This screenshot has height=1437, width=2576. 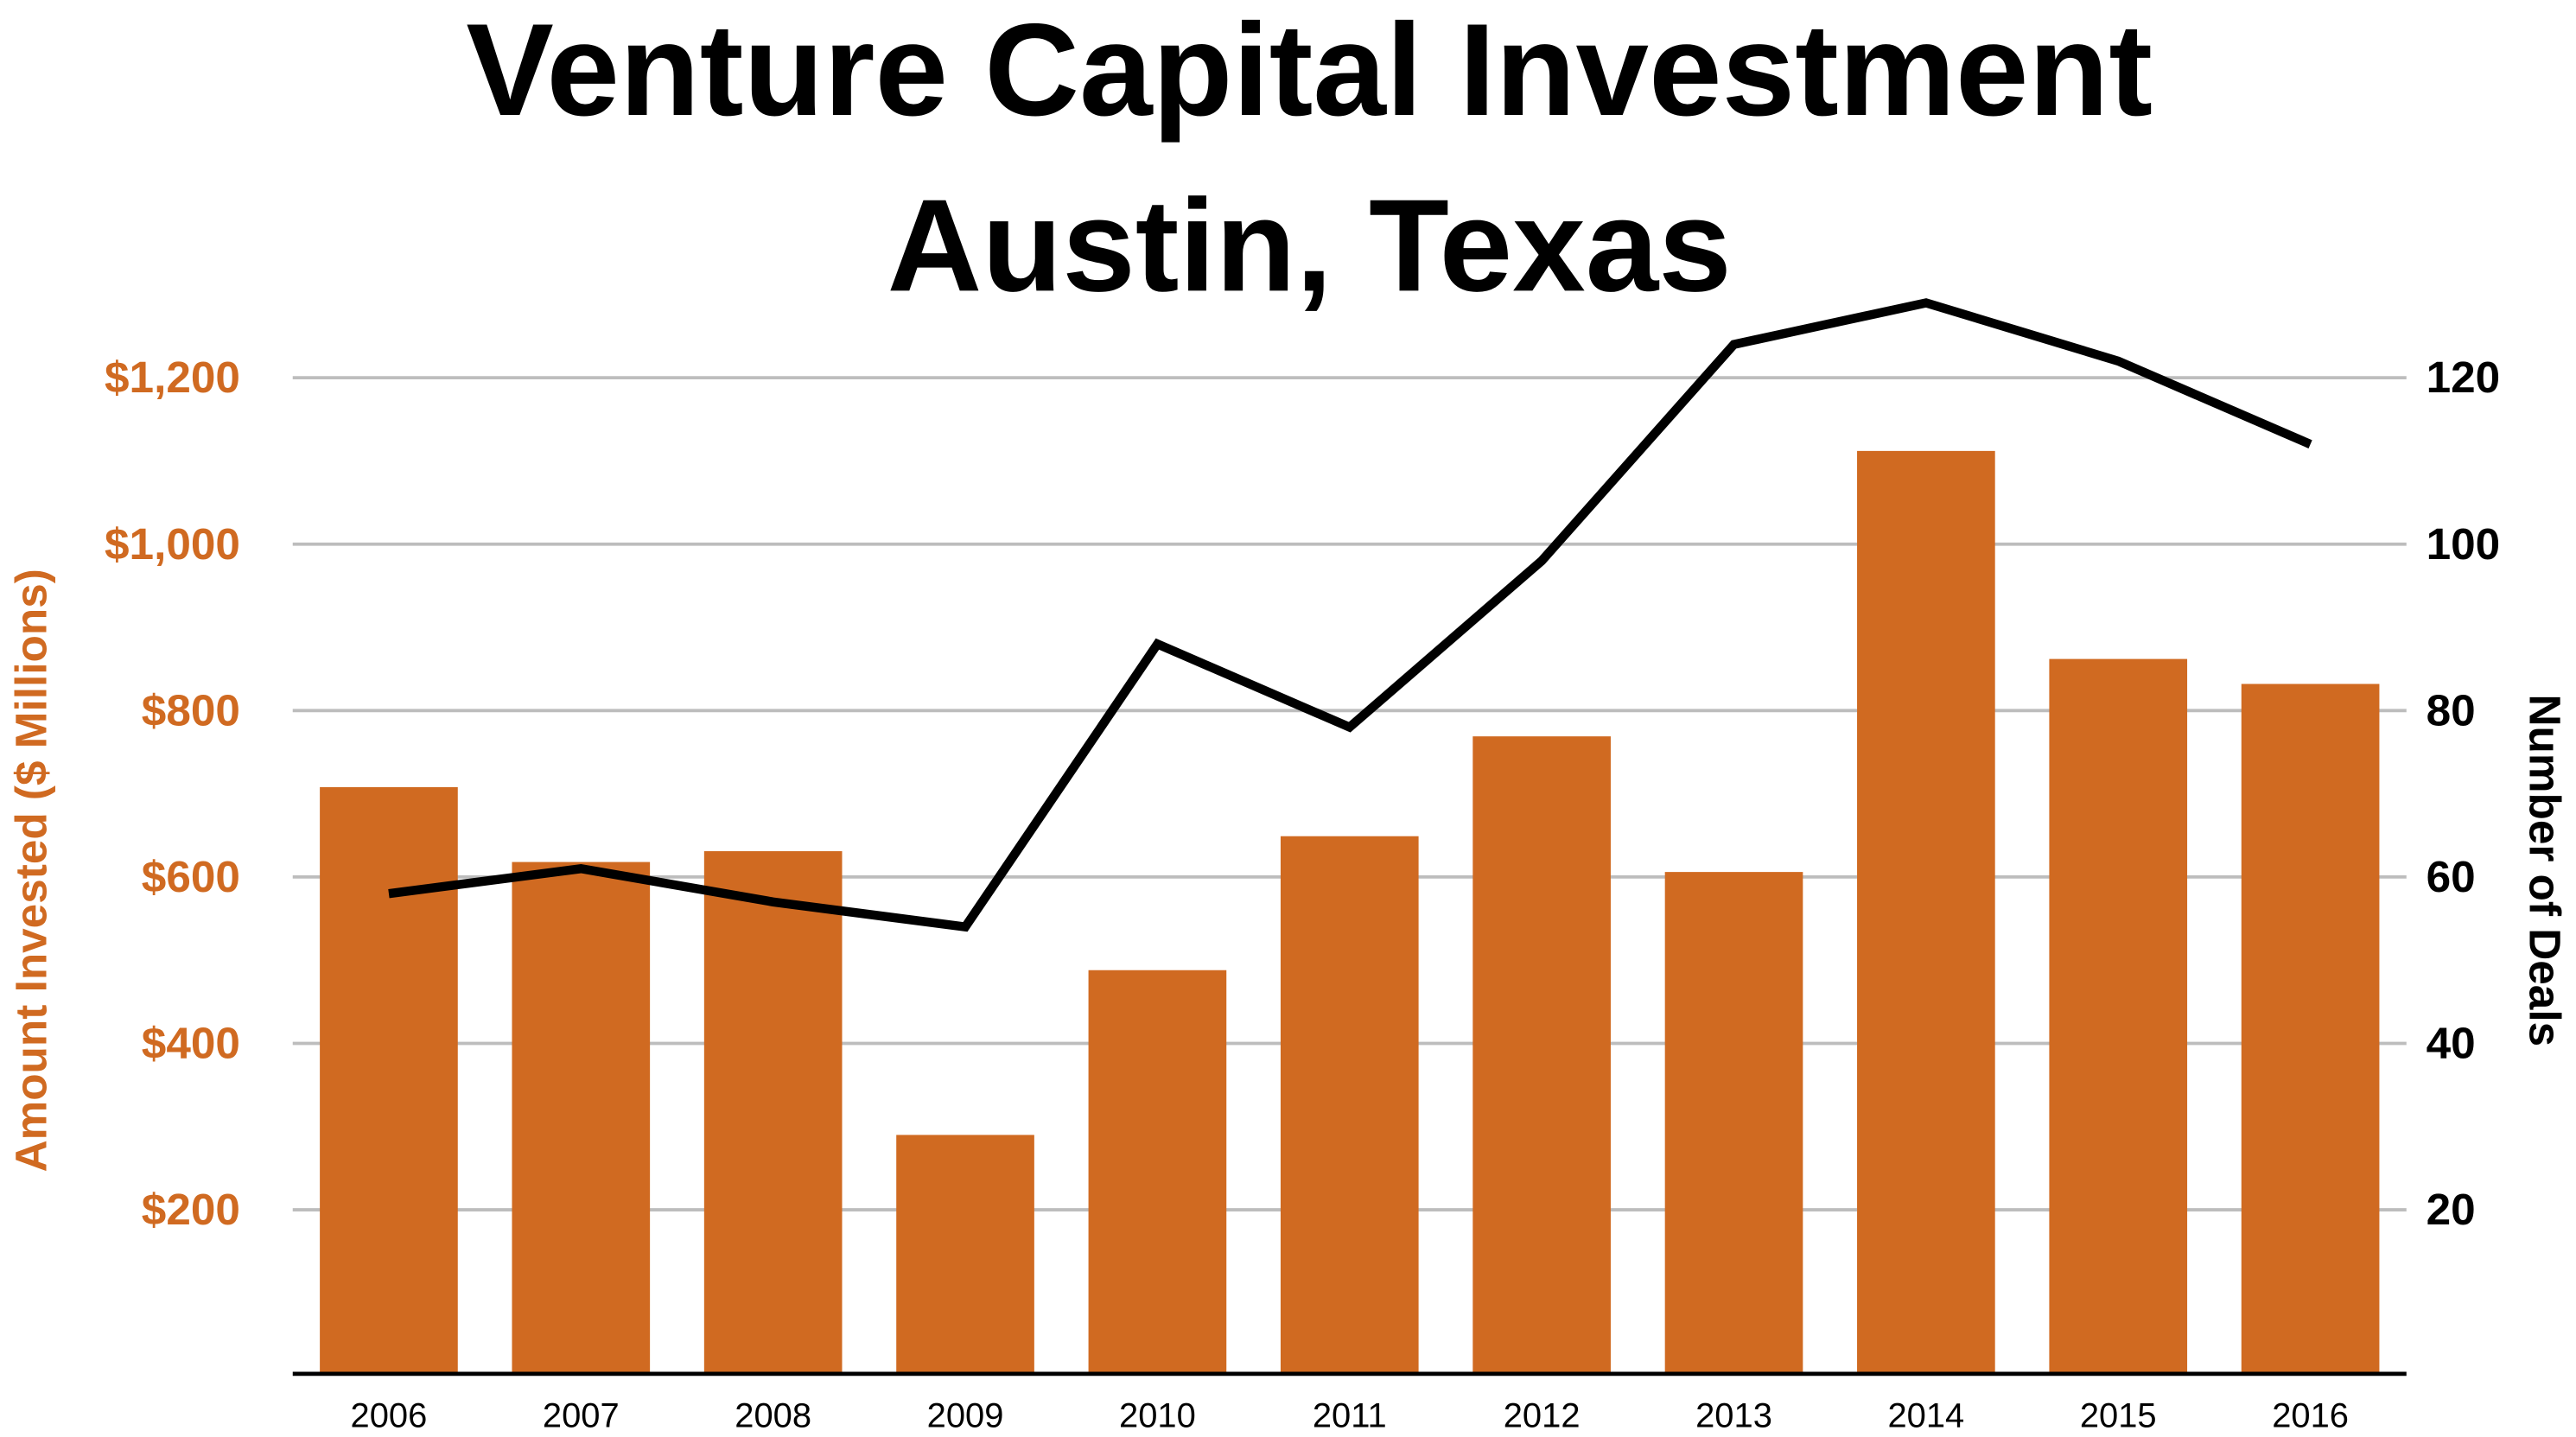 What do you see at coordinates (1734, 1122) in the screenshot?
I see `bar-2013` at bounding box center [1734, 1122].